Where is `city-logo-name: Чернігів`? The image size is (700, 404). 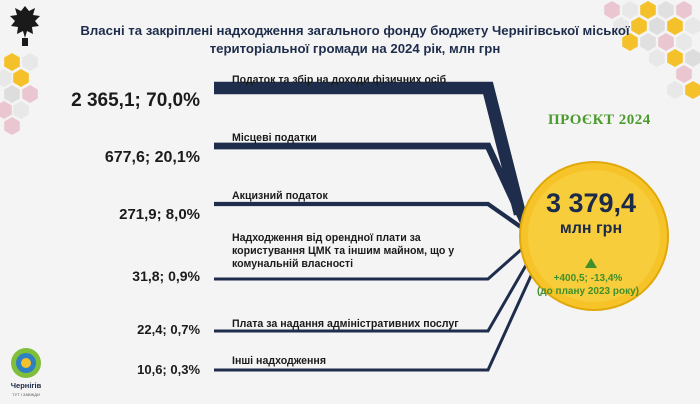
city-logo-name: Чернігів is located at coordinates (26, 385).